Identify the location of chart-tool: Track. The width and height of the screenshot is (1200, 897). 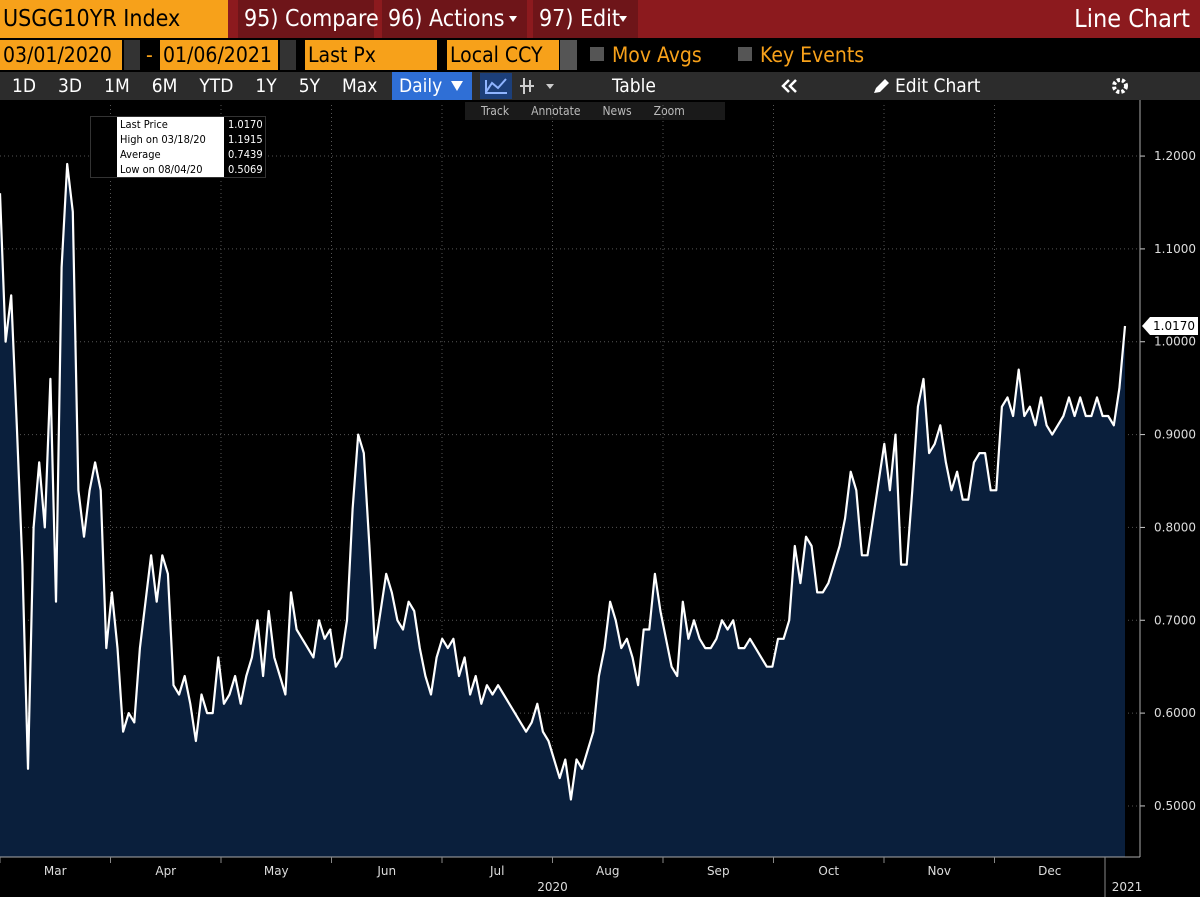
(495, 111).